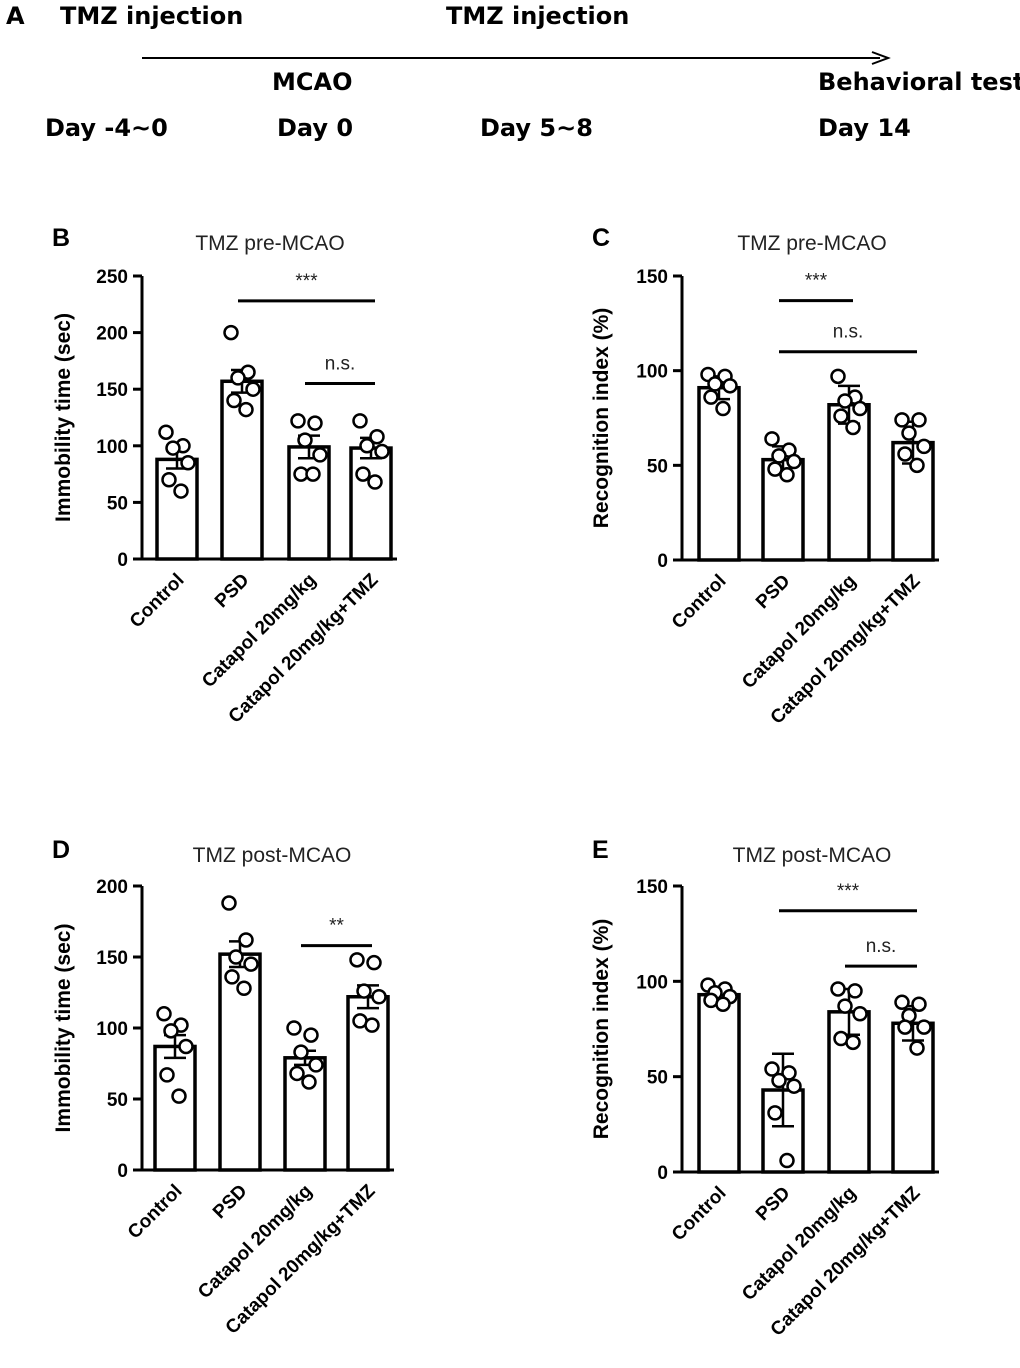 This screenshot has width=1020, height=1368. I want to click on chart-c-significance-label: ***, so click(816, 281).